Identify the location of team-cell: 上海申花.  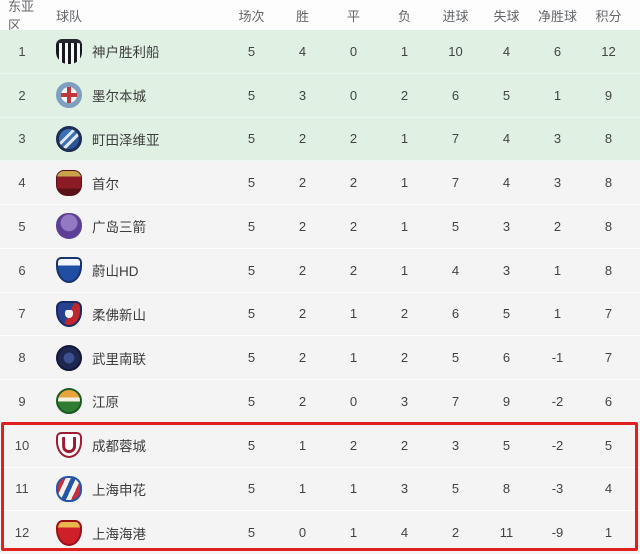
(135, 488).